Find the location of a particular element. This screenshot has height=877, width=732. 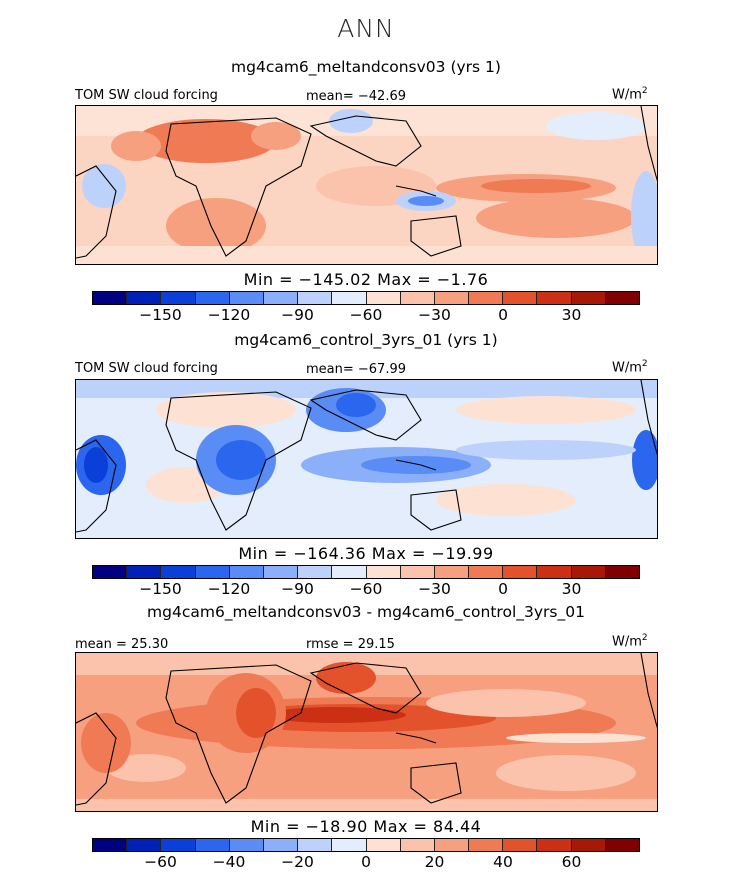

panel-3-mean-label: mean = 25.30 is located at coordinates (122, 644).